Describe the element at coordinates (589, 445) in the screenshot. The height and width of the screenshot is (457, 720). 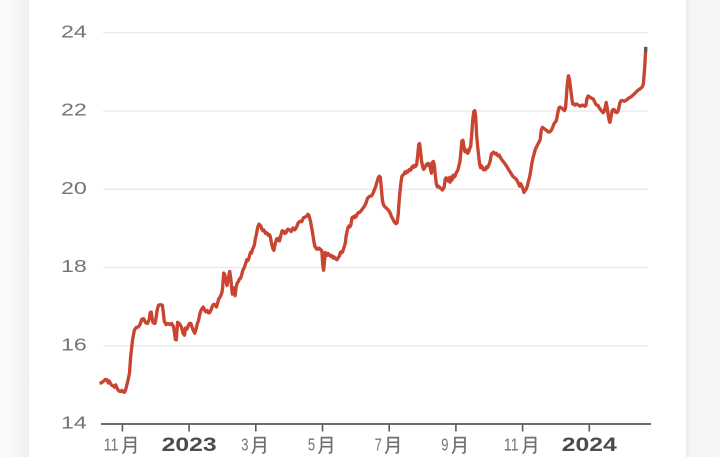
I see `svg-text: 2024` at that location.